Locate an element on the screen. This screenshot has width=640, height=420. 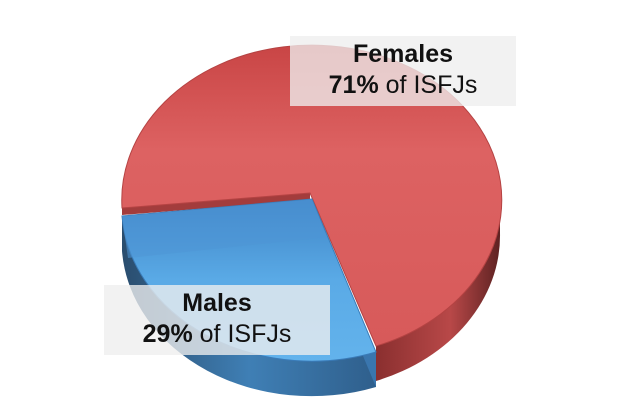
label-males: Males 29% of ISFJs is located at coordinates (217, 320).